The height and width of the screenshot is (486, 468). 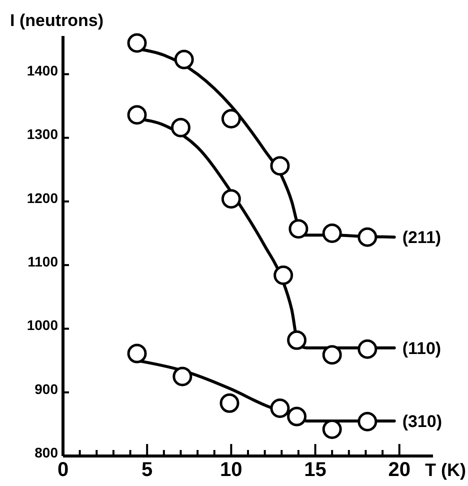 What do you see at coordinates (57, 20) in the screenshot?
I see `y-axis-title: I (neutrons)` at bounding box center [57, 20].